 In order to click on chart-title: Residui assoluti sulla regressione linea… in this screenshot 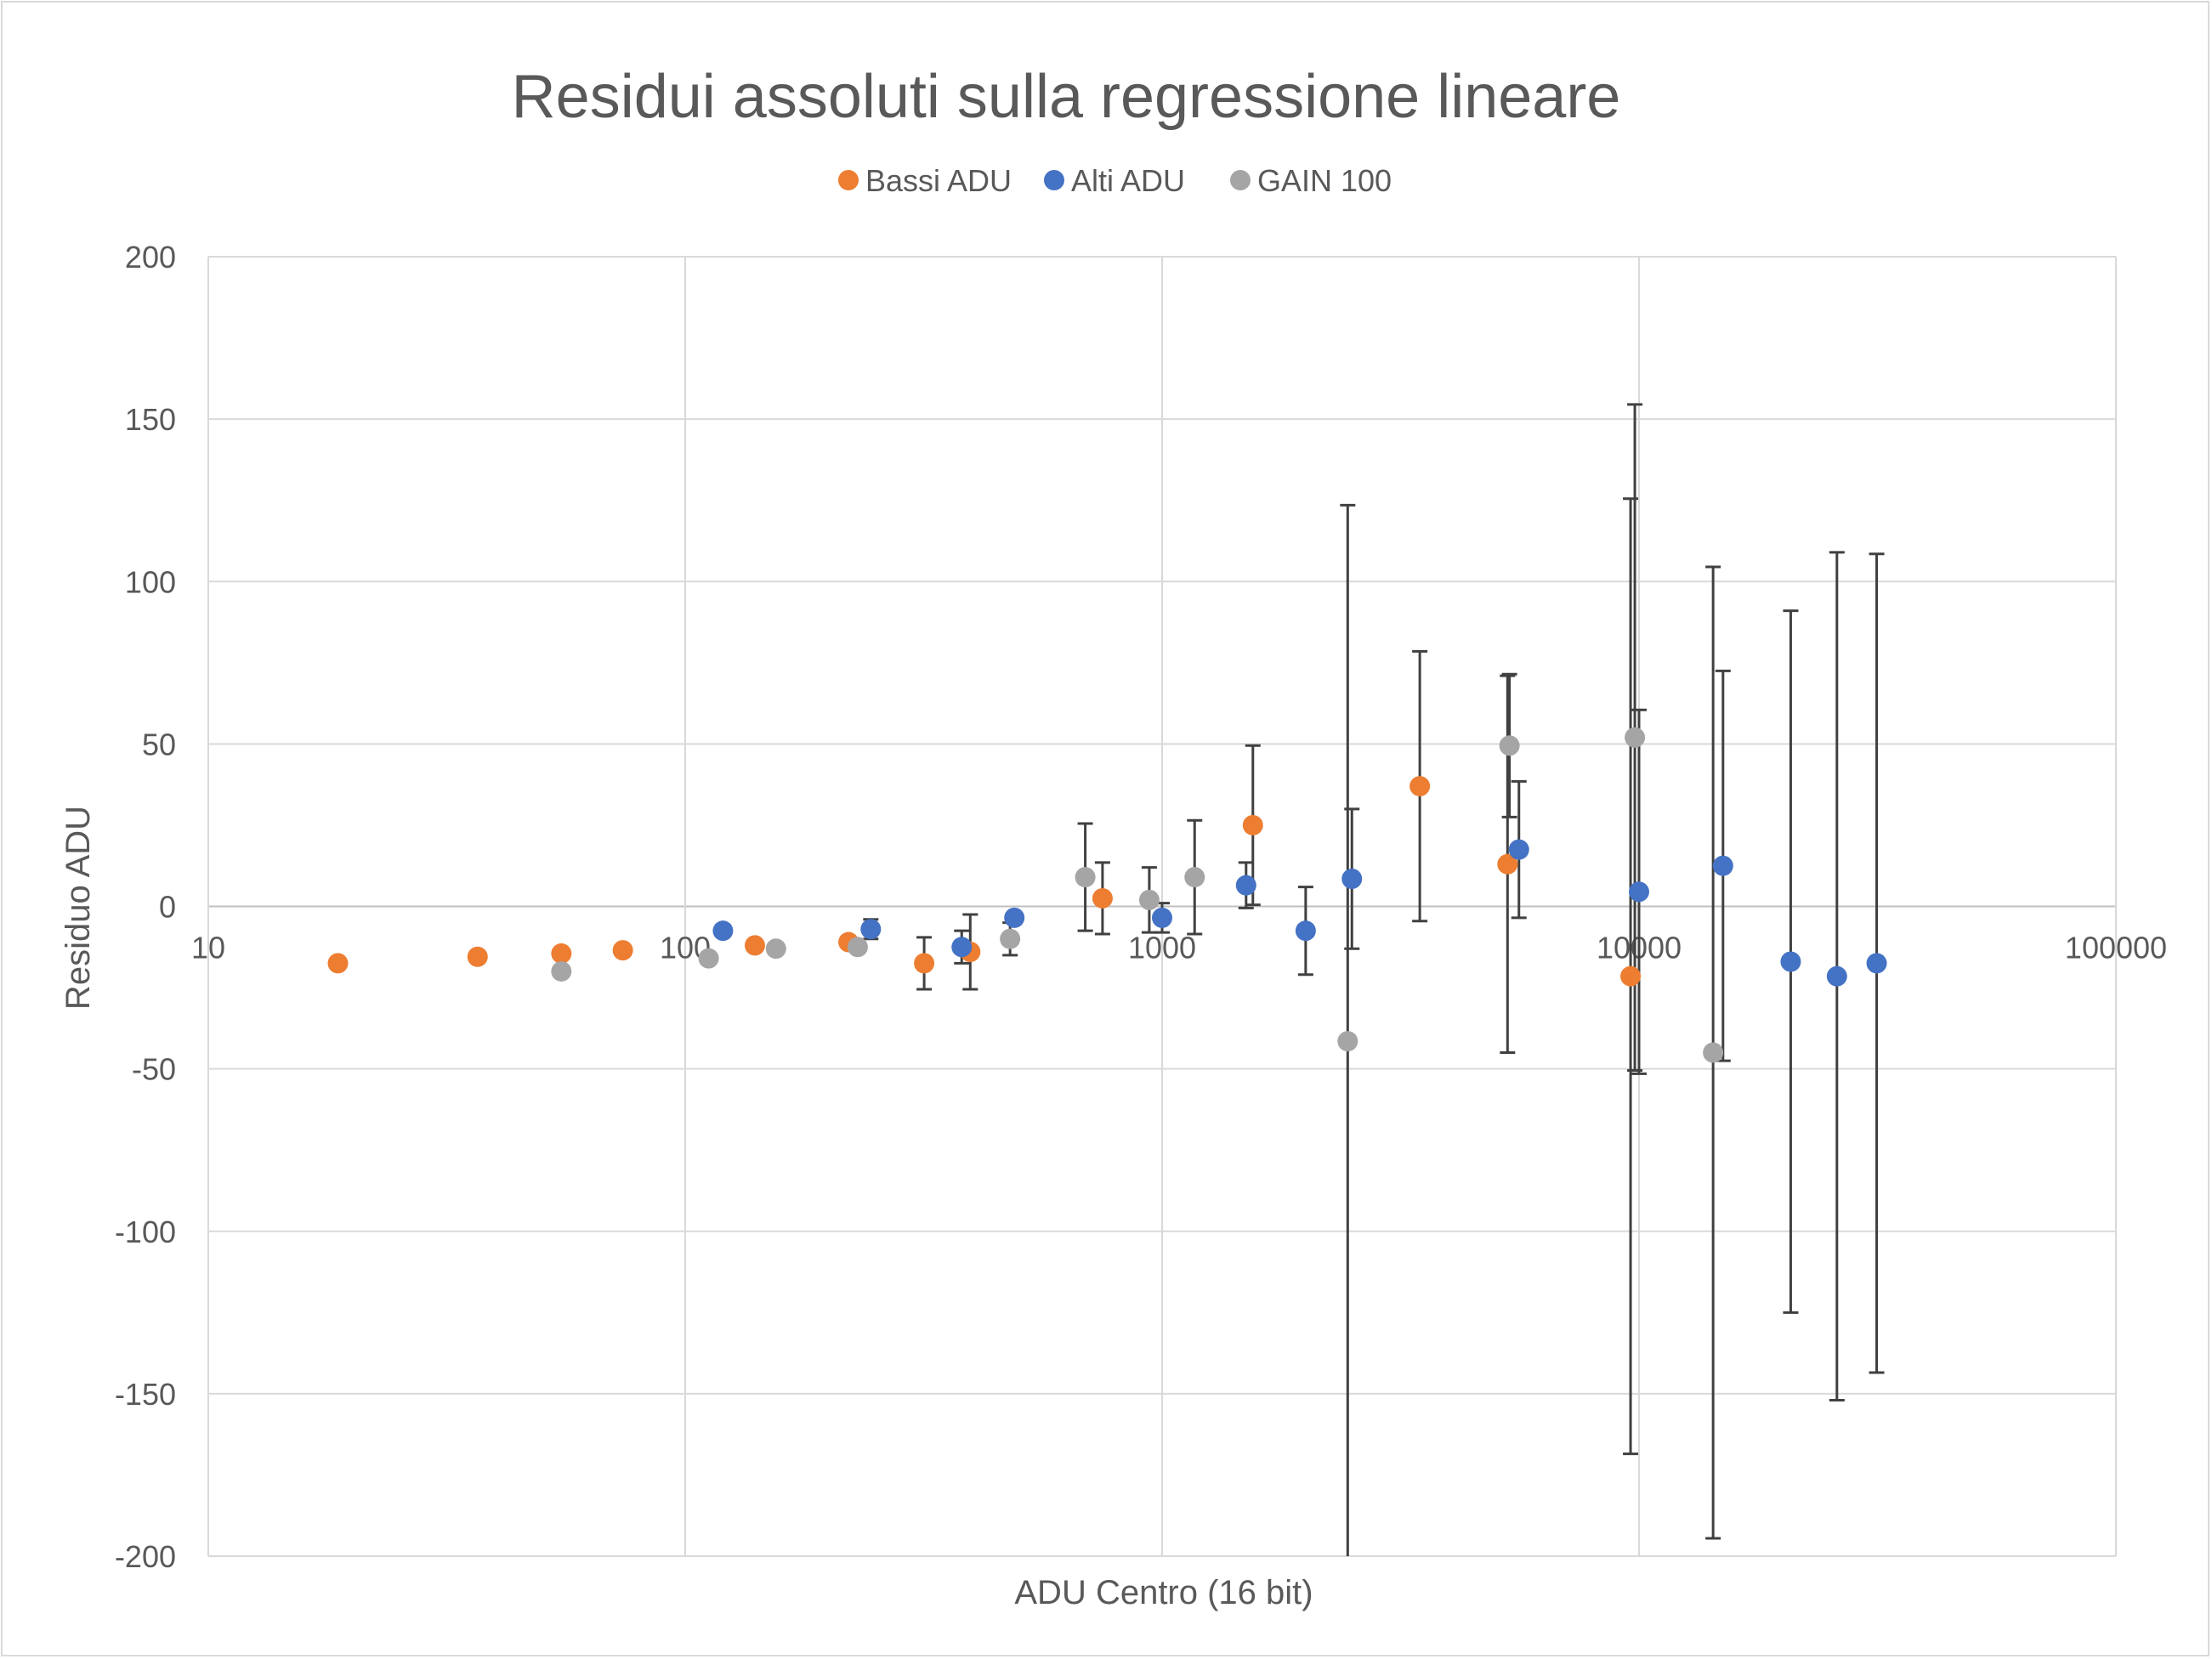, I will do `click(1066, 97)`.